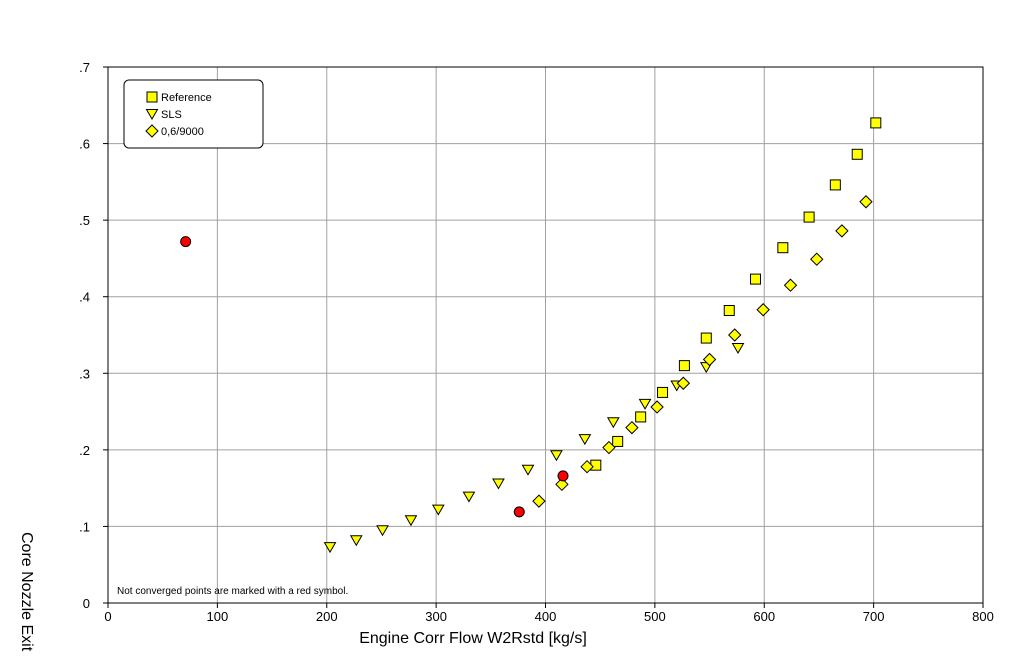 The width and height of the screenshot is (1024, 665). I want to click on legend: Reference SLS 0,6/9000, so click(193, 114).